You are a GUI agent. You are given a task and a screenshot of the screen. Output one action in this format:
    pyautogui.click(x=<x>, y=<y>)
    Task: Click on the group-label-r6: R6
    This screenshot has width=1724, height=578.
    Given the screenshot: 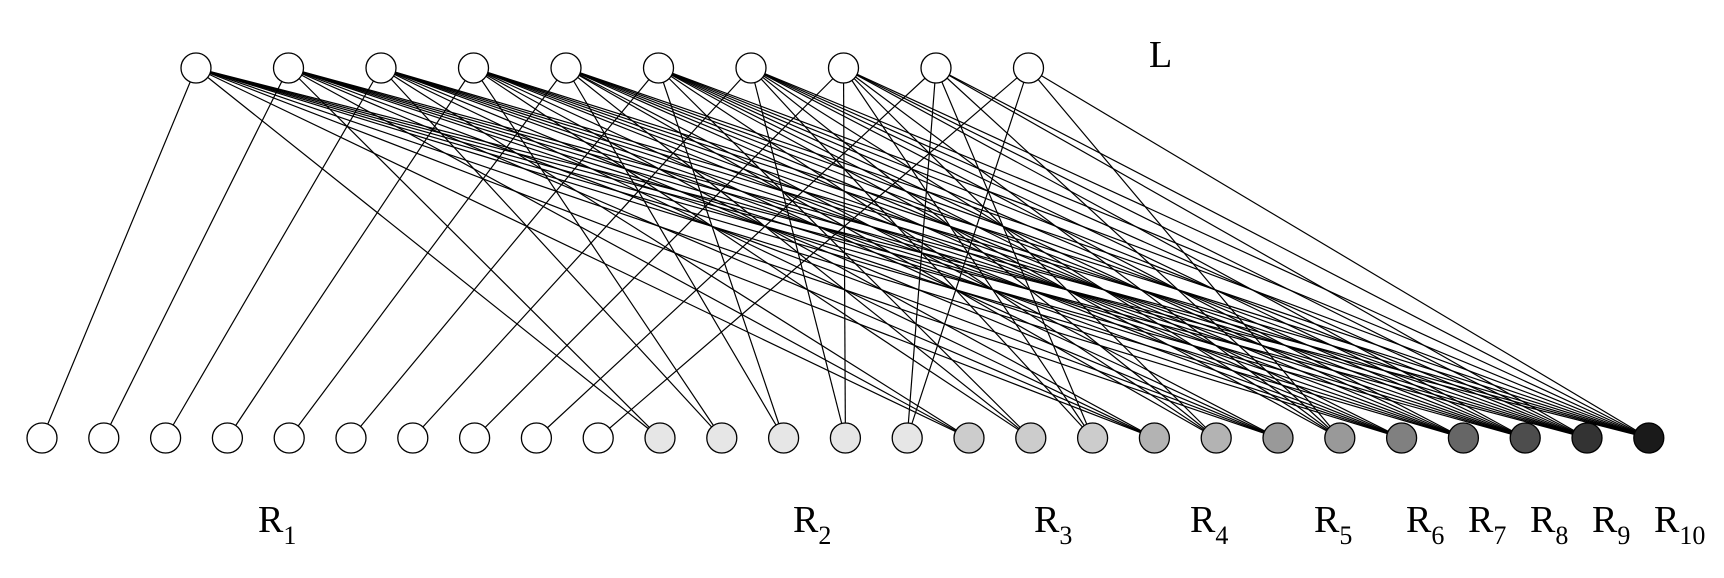 What is the action you would take?
    pyautogui.click(x=1425, y=524)
    